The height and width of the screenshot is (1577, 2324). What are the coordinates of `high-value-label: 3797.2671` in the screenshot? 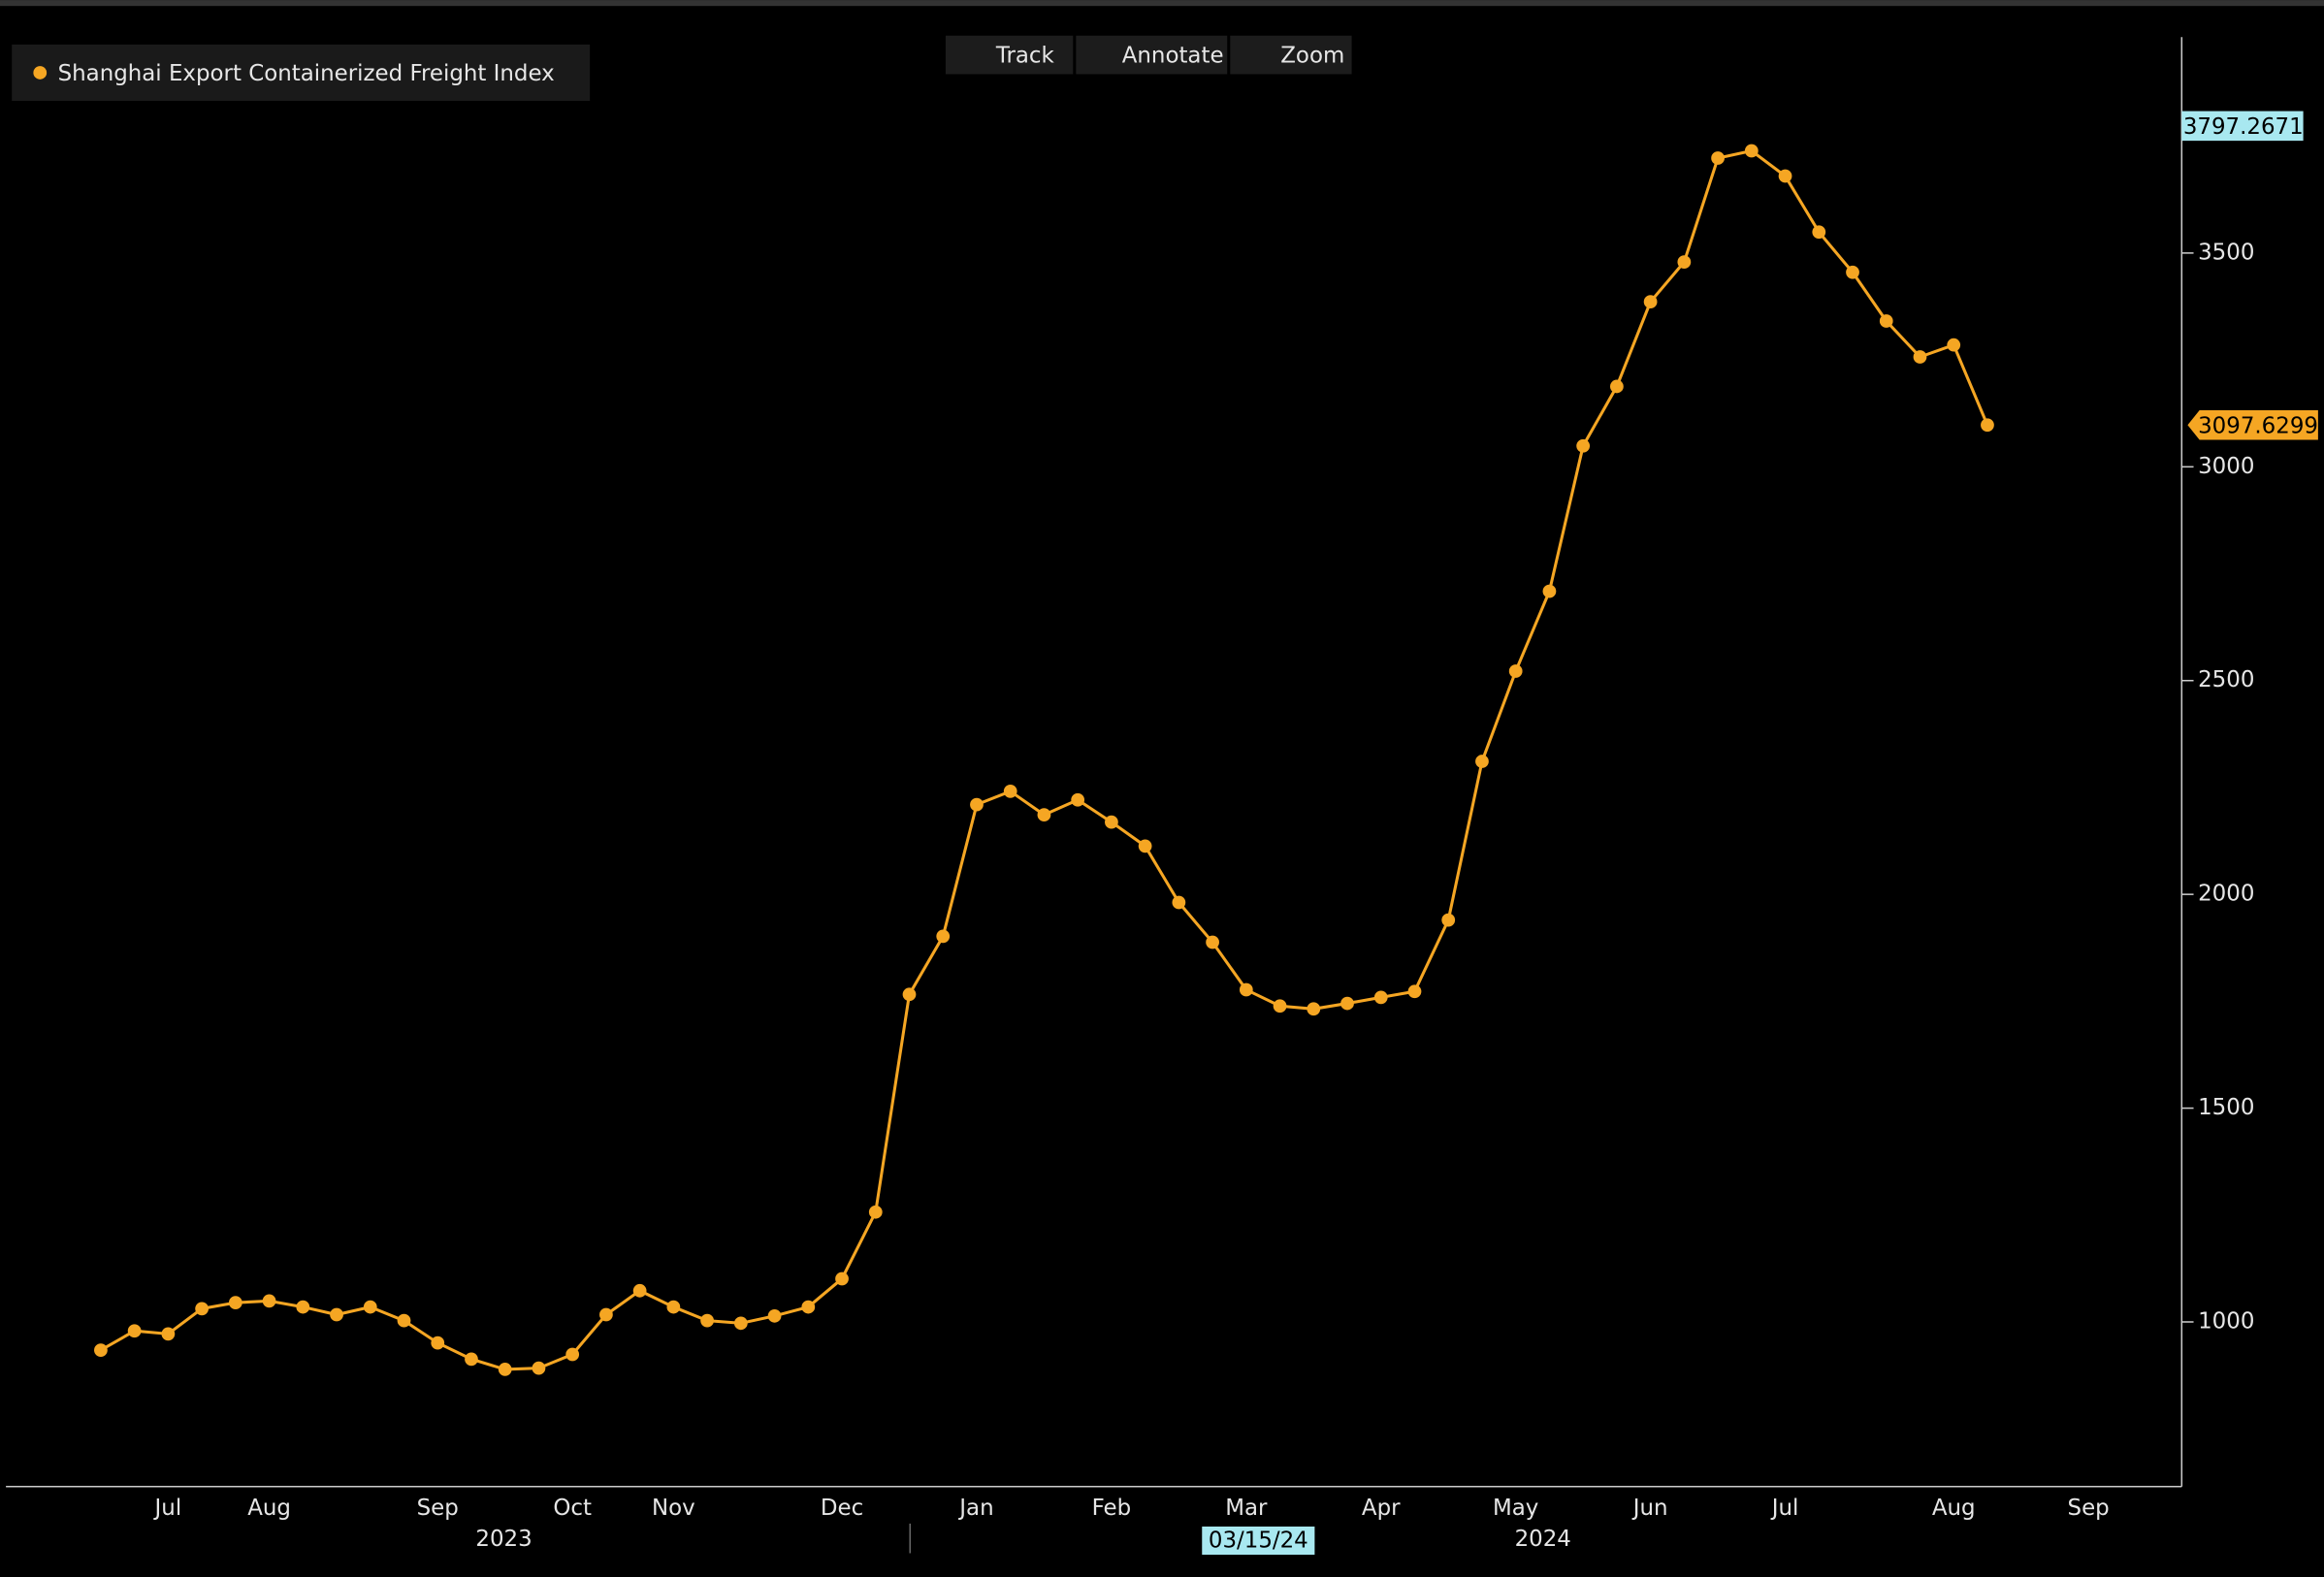 It's located at (2243, 127).